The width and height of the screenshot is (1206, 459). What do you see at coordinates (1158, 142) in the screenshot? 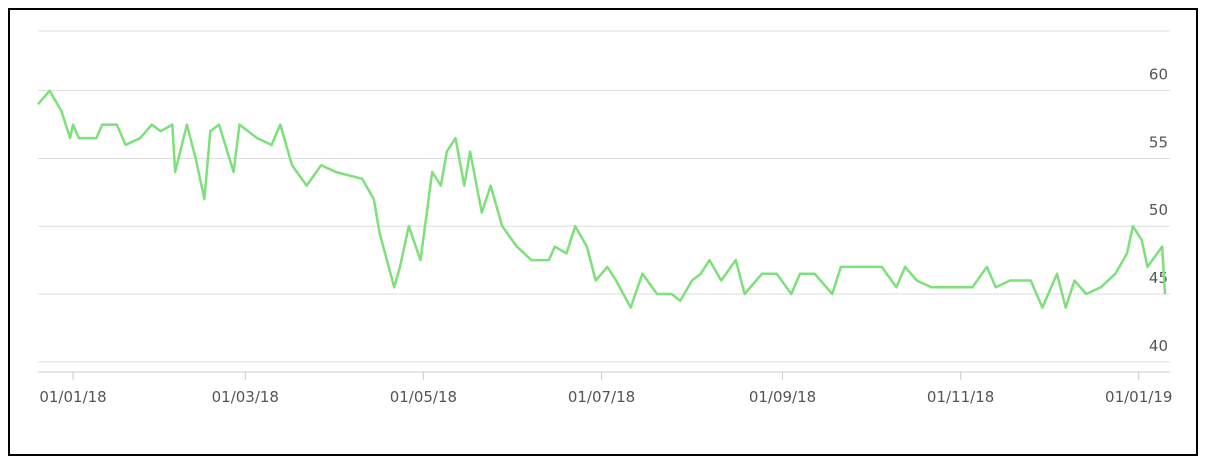
I see `y-tick-label: 55` at bounding box center [1158, 142].